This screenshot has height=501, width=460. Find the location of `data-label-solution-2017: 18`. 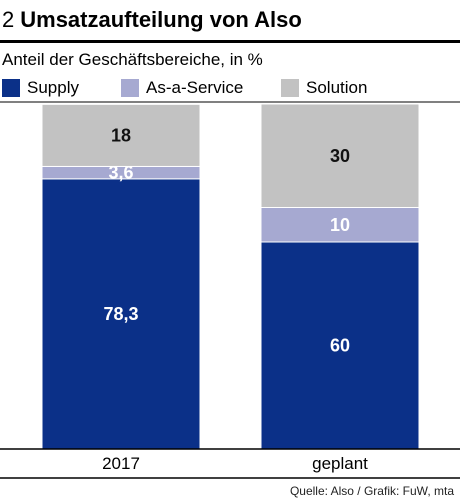

data-label-solution-2017: 18 is located at coordinates (121, 135).